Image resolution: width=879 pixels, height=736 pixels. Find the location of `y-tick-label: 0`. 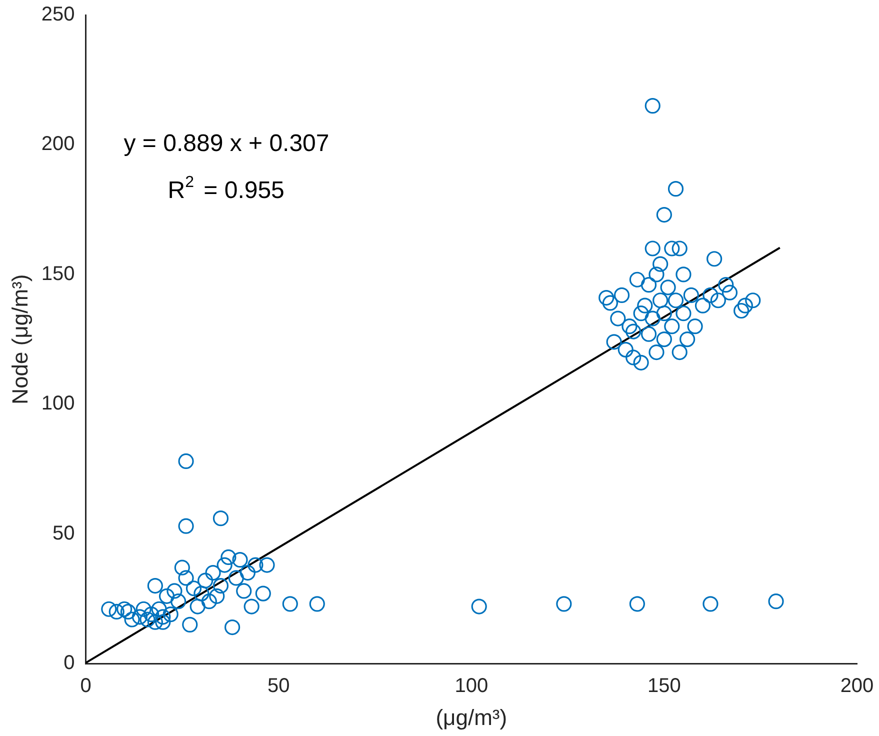

y-tick-label: 0 is located at coordinates (69, 663).